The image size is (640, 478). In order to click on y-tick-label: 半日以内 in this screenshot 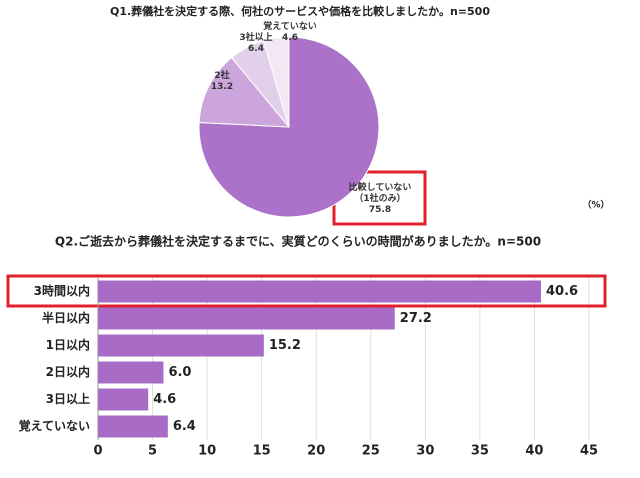, I will do `click(66, 317)`.